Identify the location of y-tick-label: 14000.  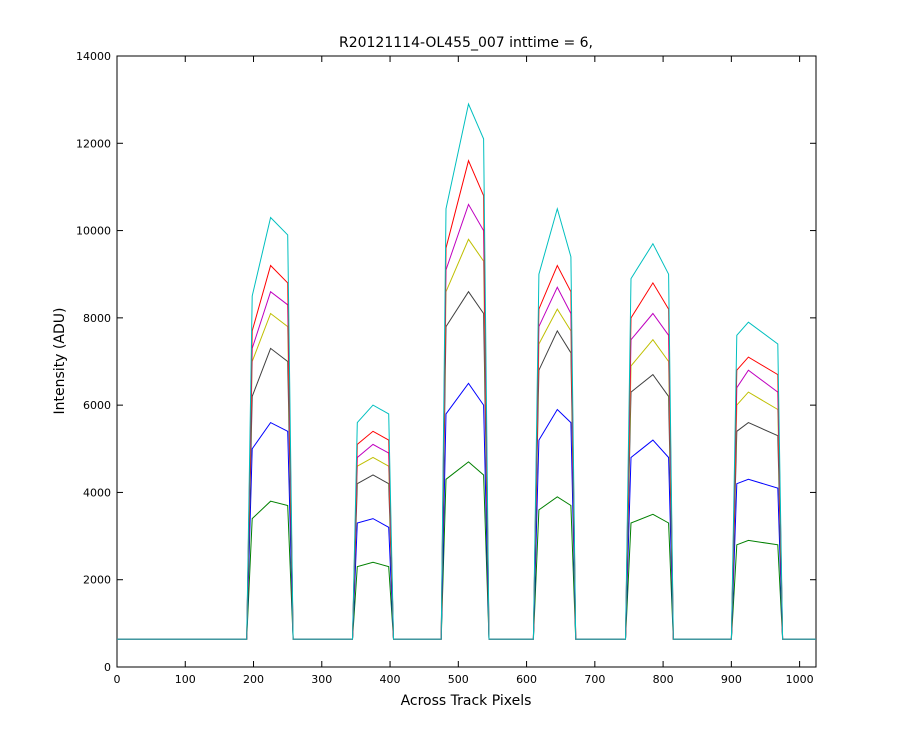
(93, 56).